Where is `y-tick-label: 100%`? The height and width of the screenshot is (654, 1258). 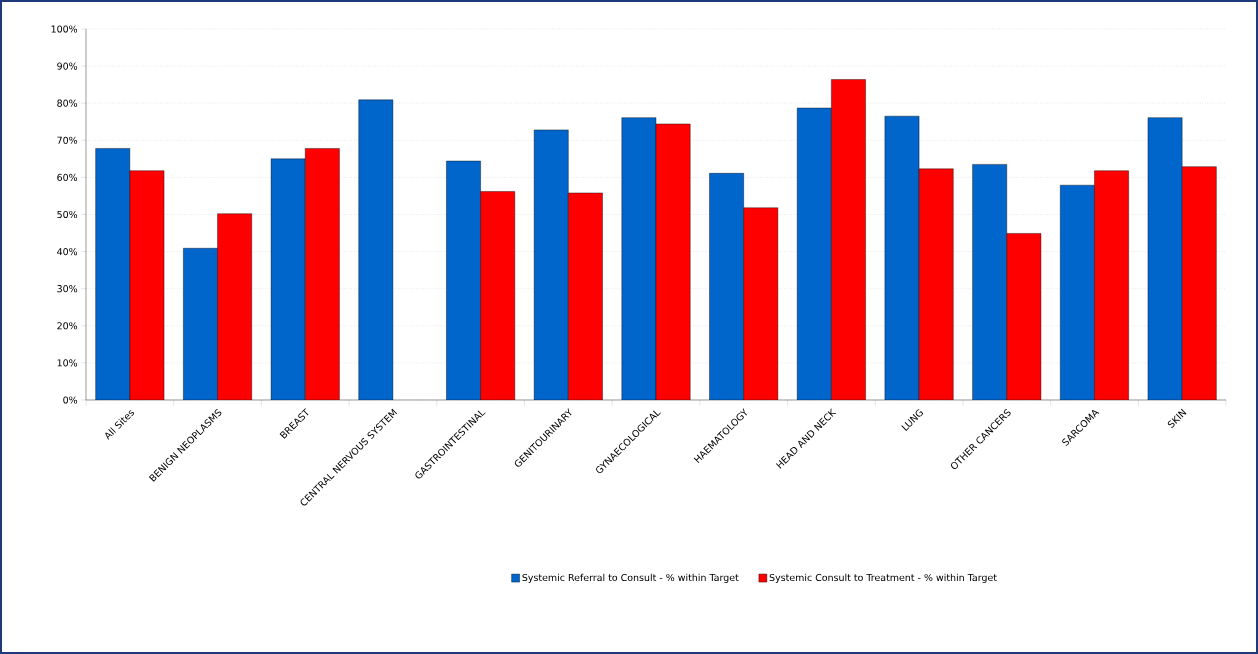
y-tick-label: 100% is located at coordinates (64, 29).